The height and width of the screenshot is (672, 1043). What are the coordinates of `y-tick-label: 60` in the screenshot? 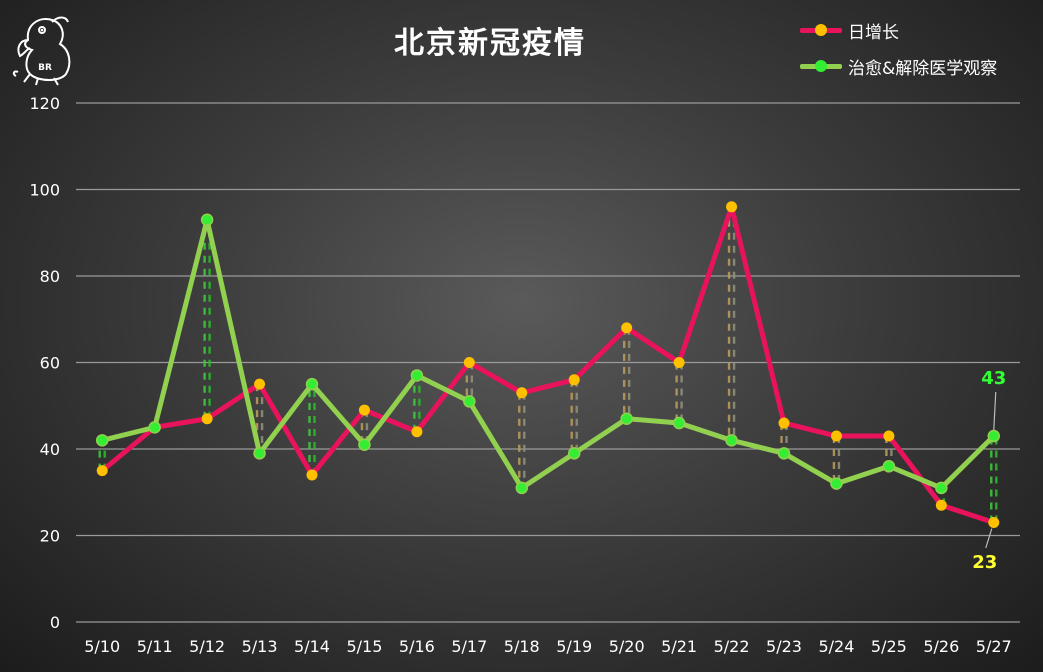 It's located at (50, 363).